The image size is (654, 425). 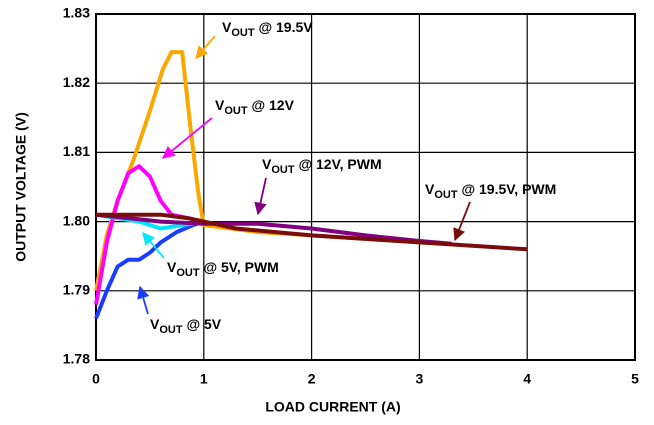 I want to click on y-tick-label: 1.83, so click(x=76, y=13).